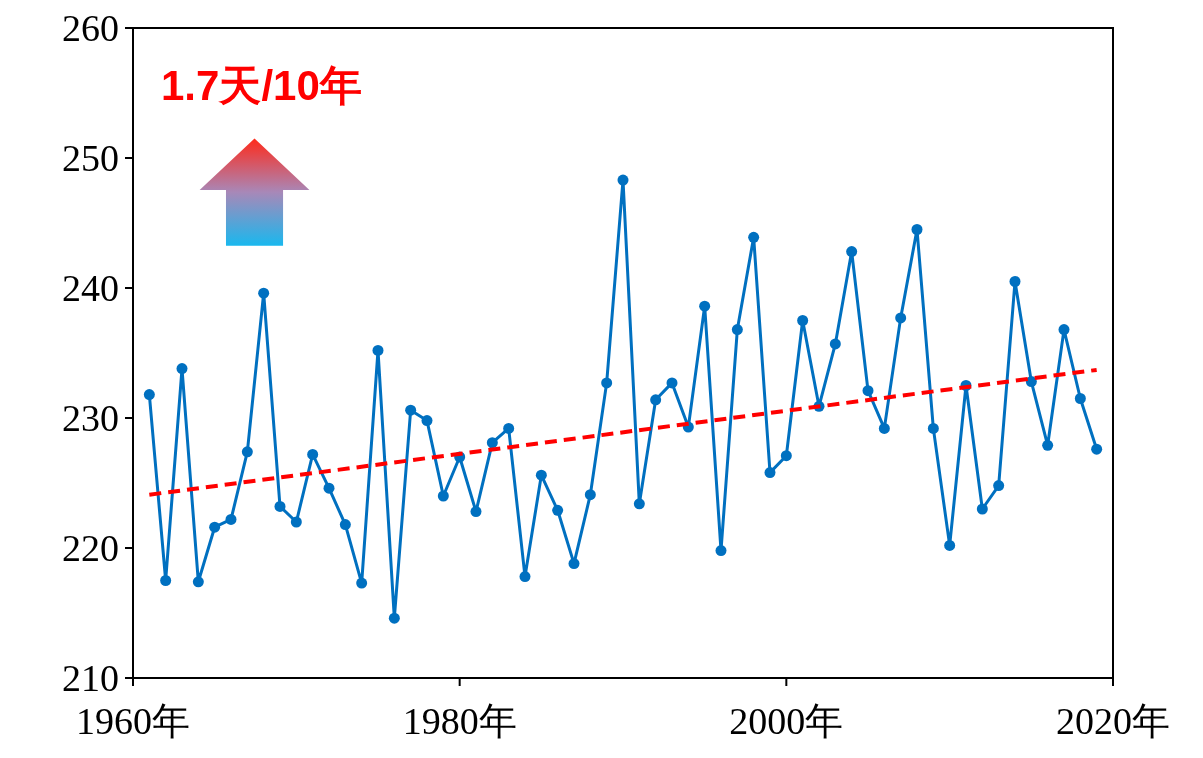  What do you see at coordinates (133, 721) in the screenshot?
I see `x-tick-label: 1960年` at bounding box center [133, 721].